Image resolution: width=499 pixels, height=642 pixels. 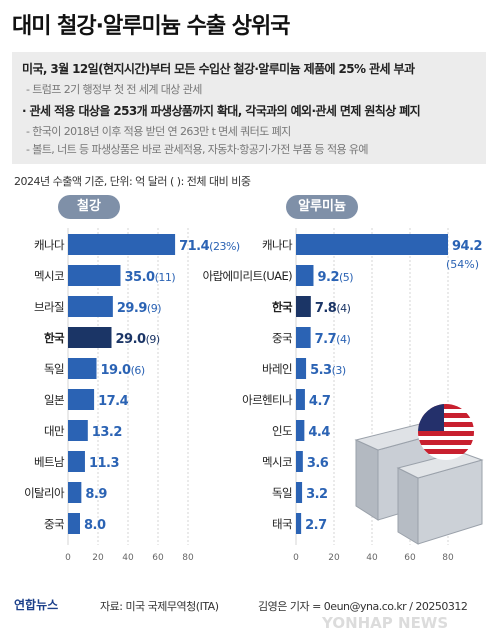 I want to click on steel-category-label: 독일, so click(x=54, y=369).